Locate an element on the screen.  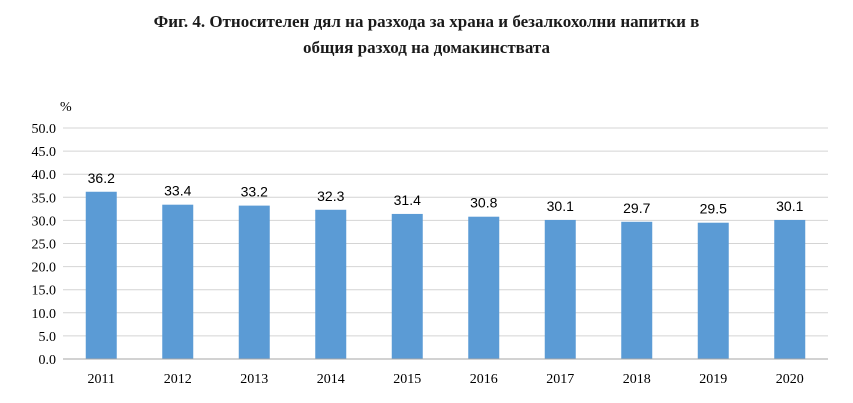
bar-2020 is located at coordinates (790, 289).